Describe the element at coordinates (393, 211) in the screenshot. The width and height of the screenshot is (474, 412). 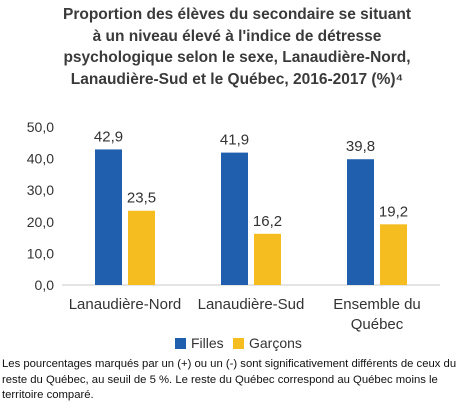
I see `data-label: 19,2` at that location.